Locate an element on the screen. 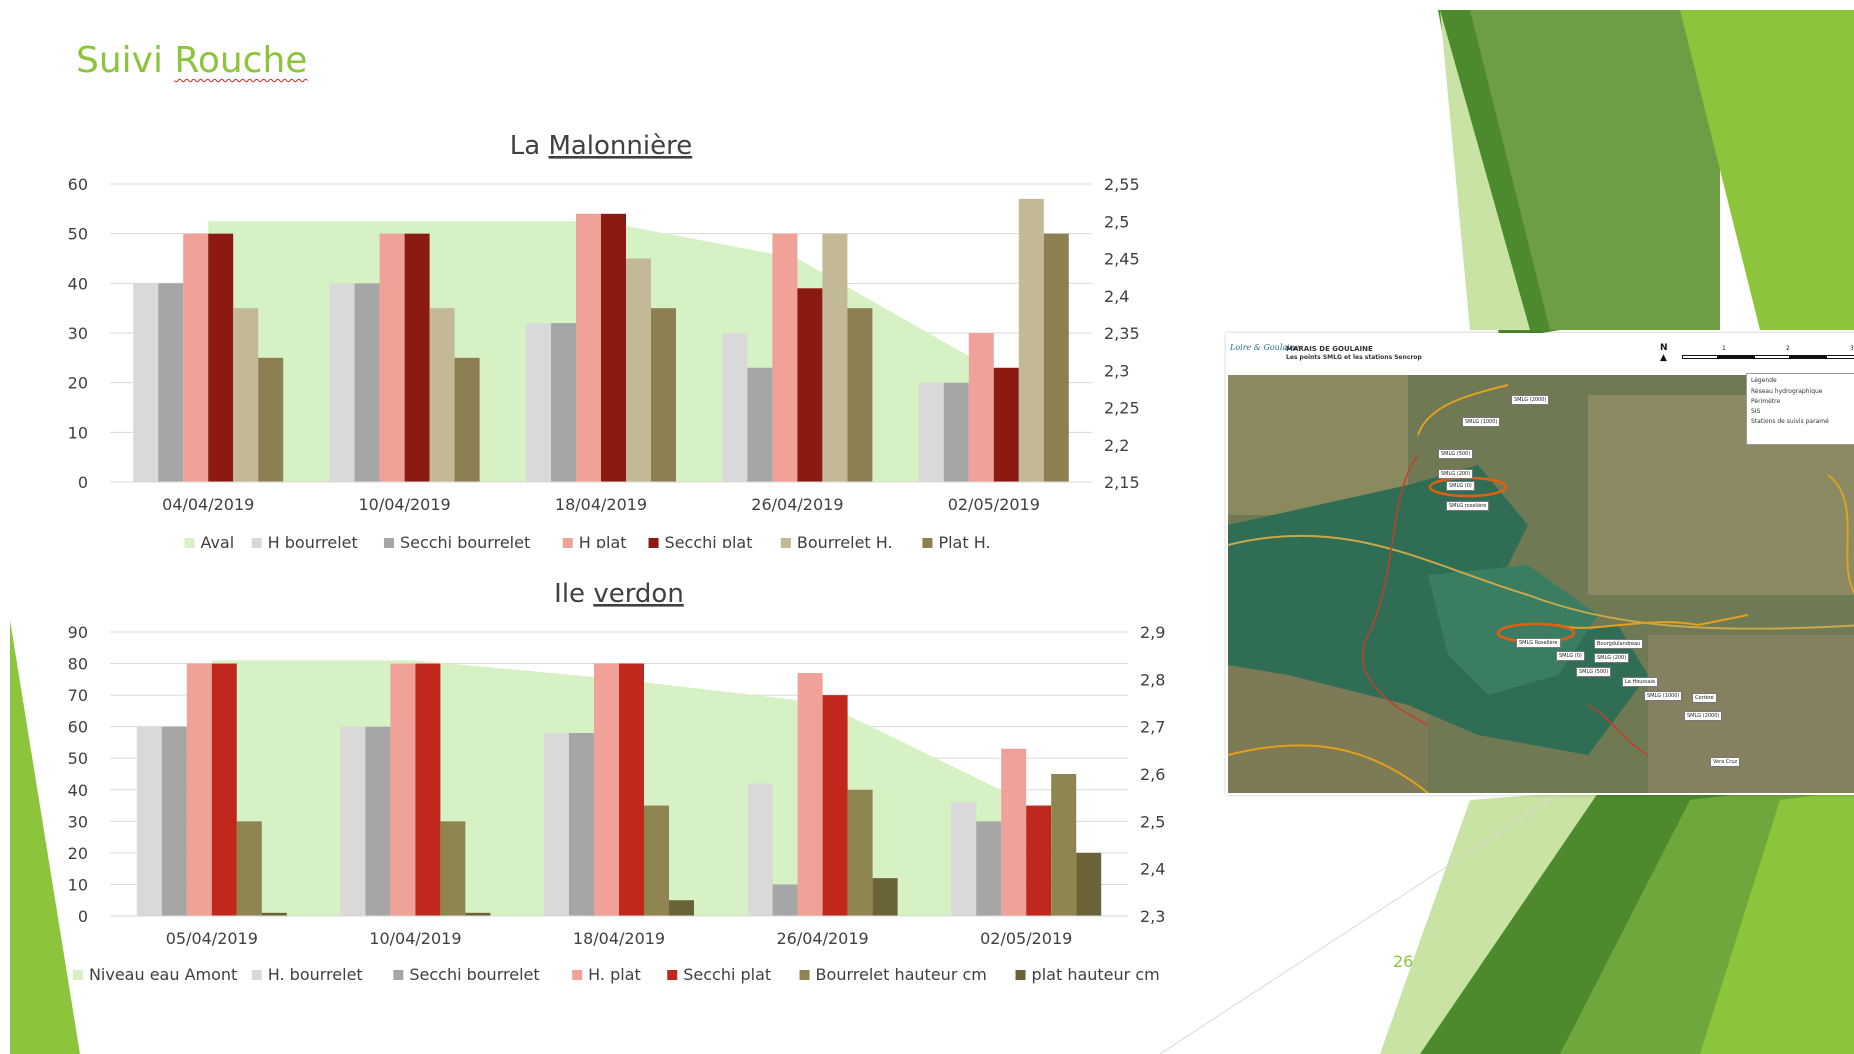 Image resolution: width=1854 pixels, height=1054 pixels. map-title: MARAIS DE GOULAINE is located at coordinates (1329, 349).